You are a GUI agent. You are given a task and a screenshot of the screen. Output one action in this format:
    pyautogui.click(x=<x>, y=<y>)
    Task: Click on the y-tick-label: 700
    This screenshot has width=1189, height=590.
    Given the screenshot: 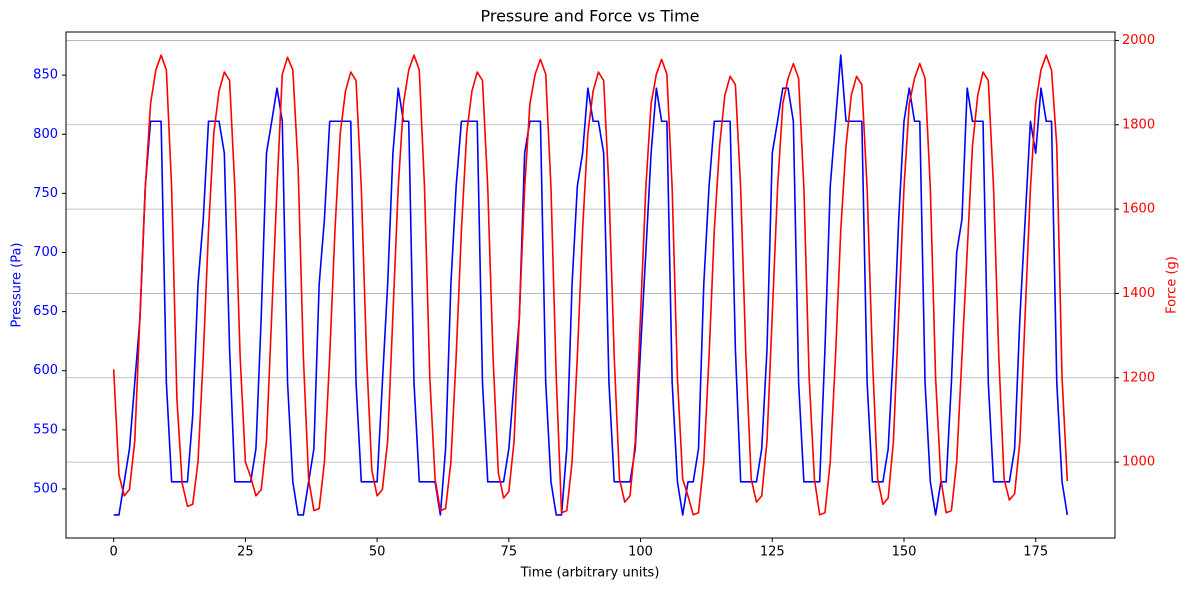 What is the action you would take?
    pyautogui.click(x=45, y=252)
    